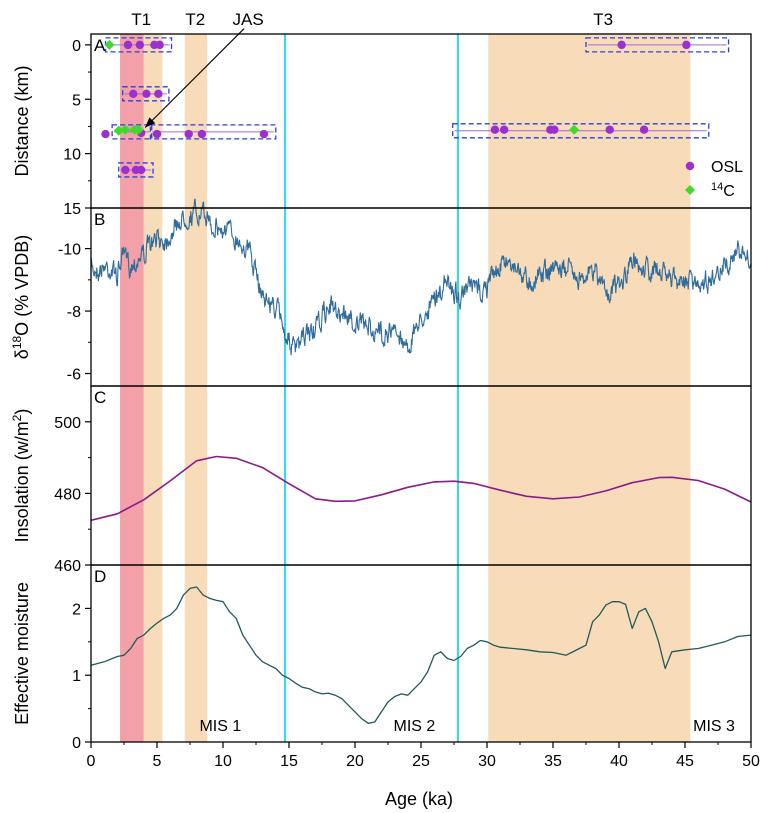 The width and height of the screenshot is (768, 813). I want to click on y-axis-title-a: Distance (km), so click(22, 120).